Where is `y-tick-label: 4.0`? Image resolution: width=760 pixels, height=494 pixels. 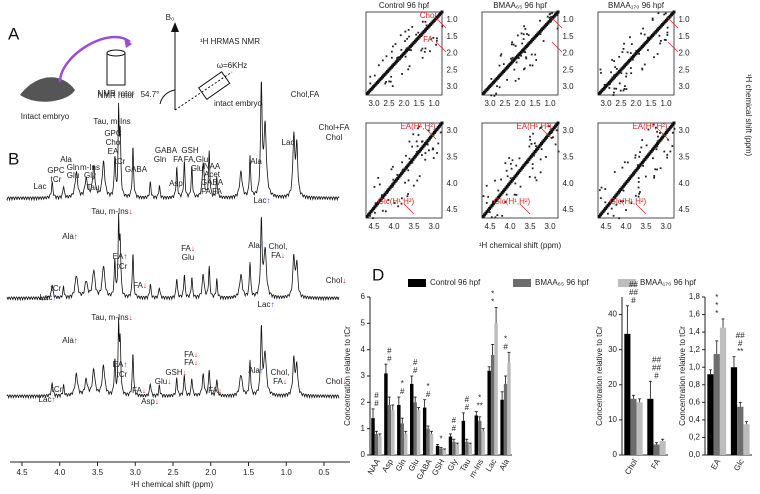
y-tick-label: 4.0 is located at coordinates (568, 183).